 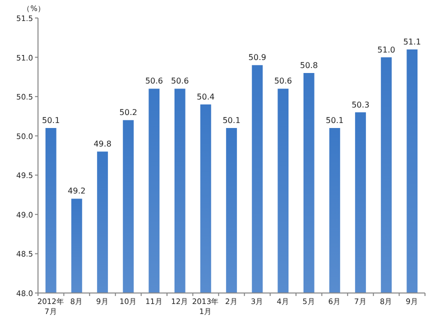 I want to click on data-label: 50.9, so click(x=257, y=57).